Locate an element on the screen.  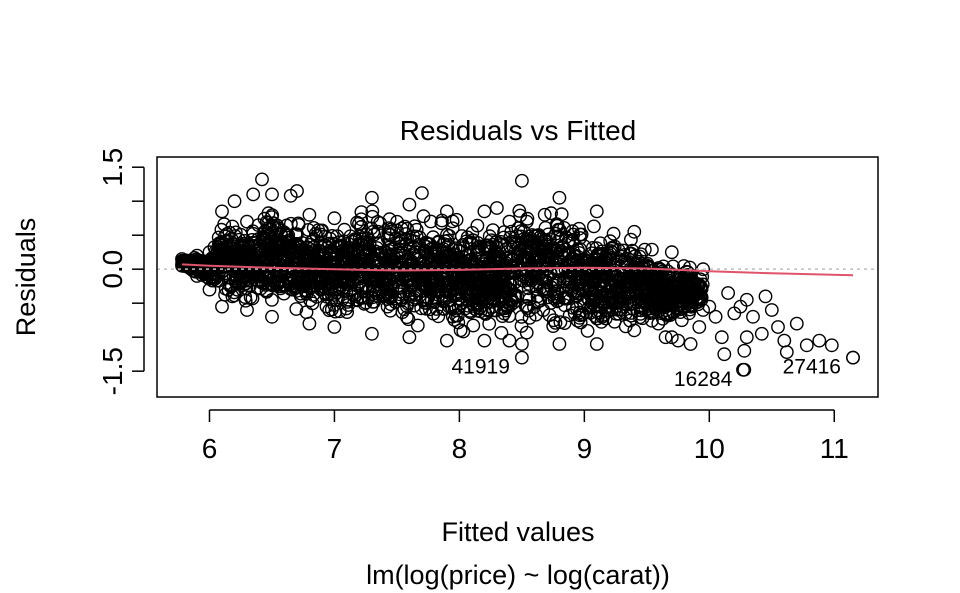
x-tick-label: 10 is located at coordinates (709, 448).